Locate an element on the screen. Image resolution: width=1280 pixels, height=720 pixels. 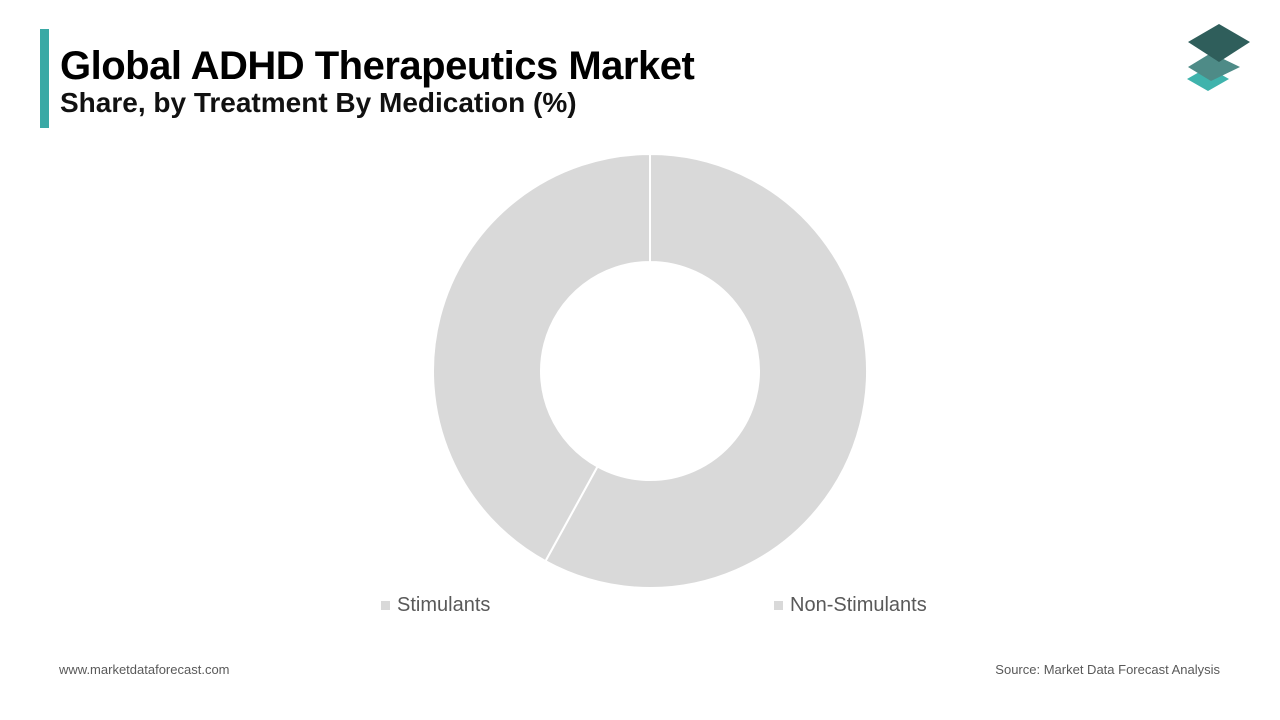
stacked-layers-icon is located at coordinates (1218, 57).